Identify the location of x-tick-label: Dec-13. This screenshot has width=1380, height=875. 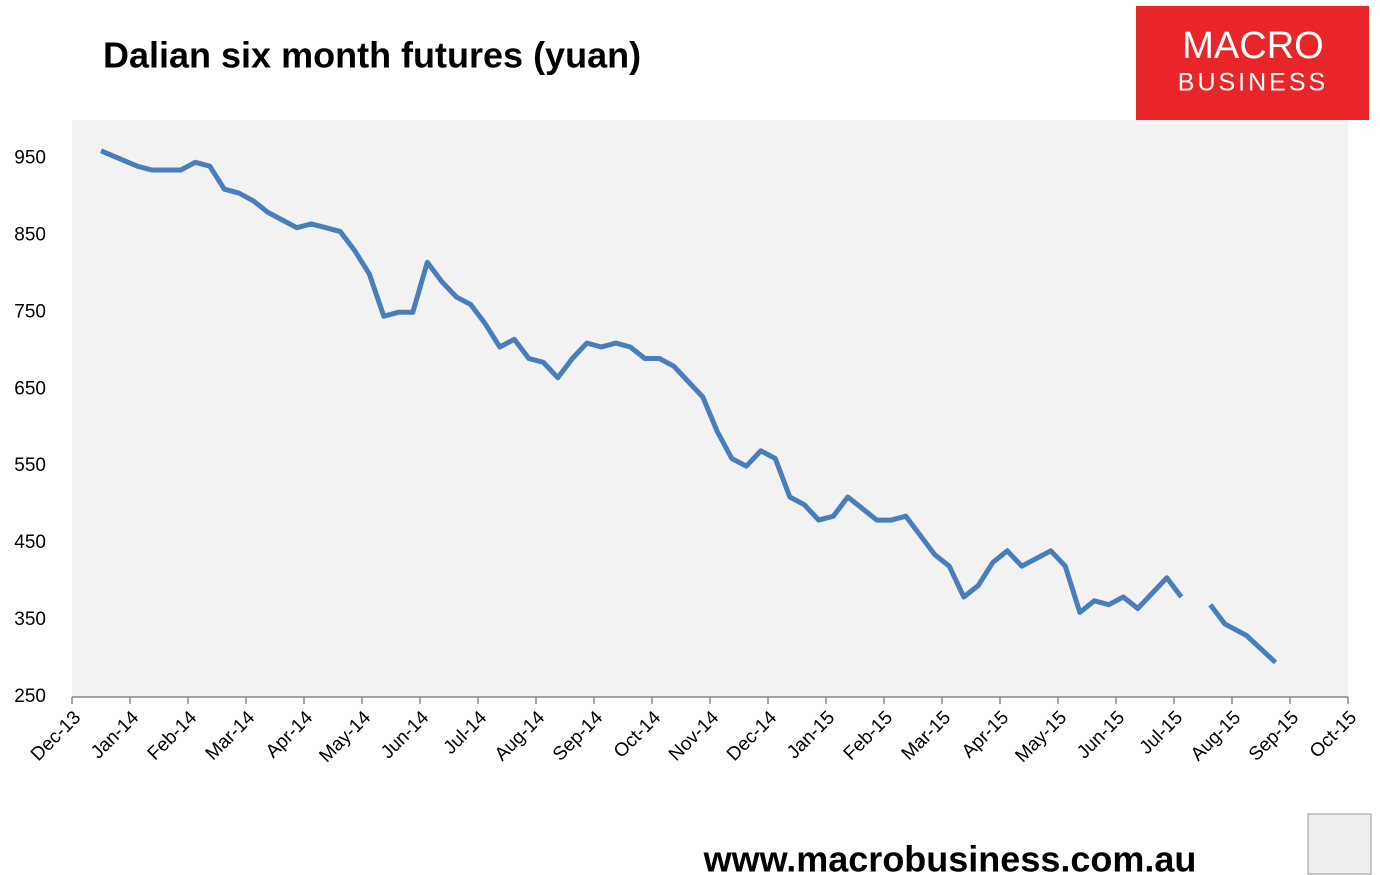
(56, 736).